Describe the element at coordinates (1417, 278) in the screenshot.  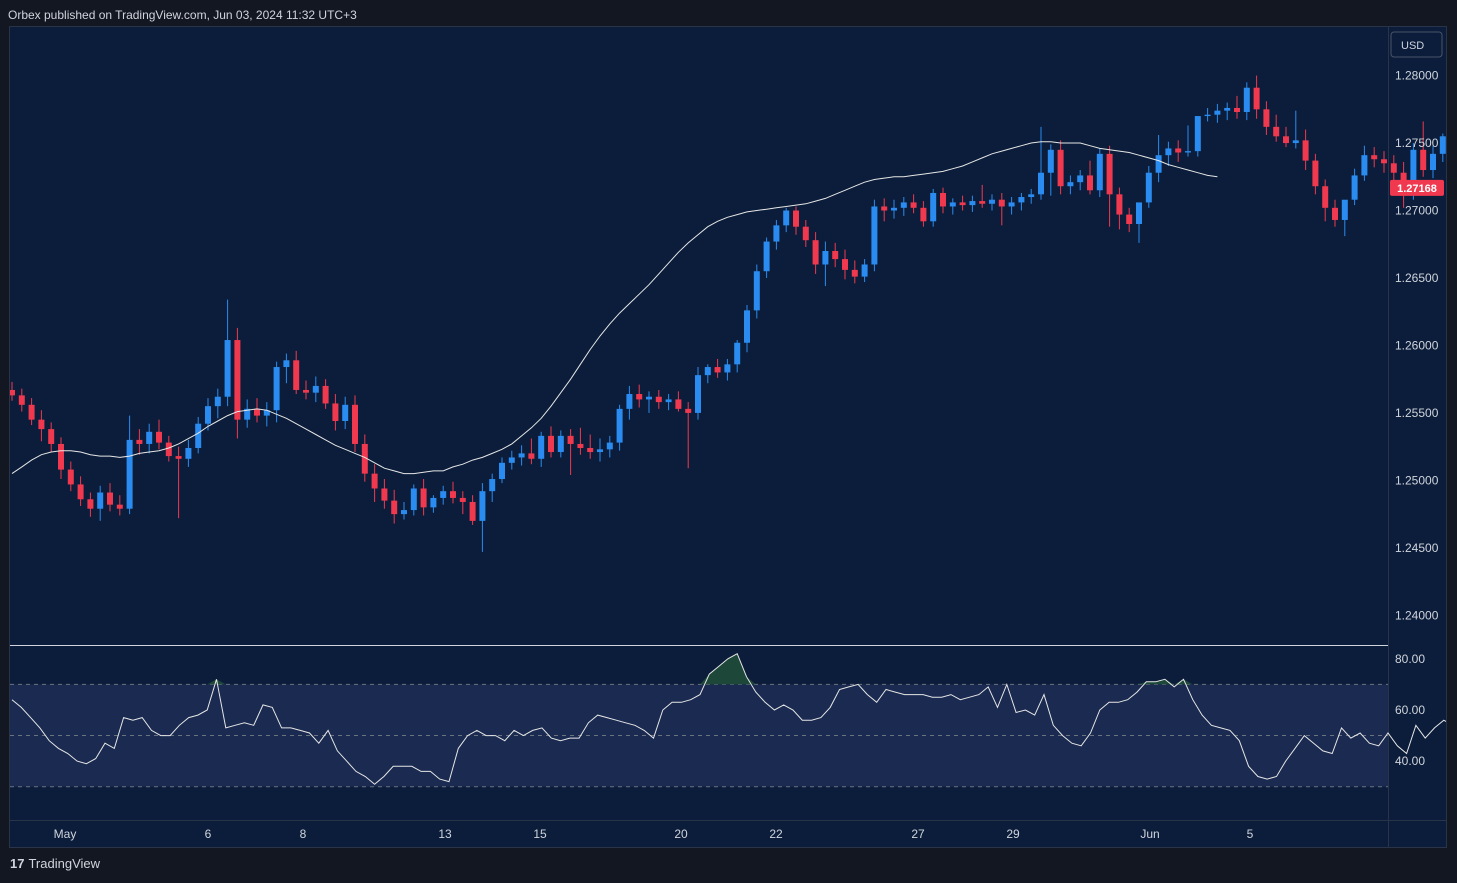
I see `price-tick-label: 1.26500` at that location.